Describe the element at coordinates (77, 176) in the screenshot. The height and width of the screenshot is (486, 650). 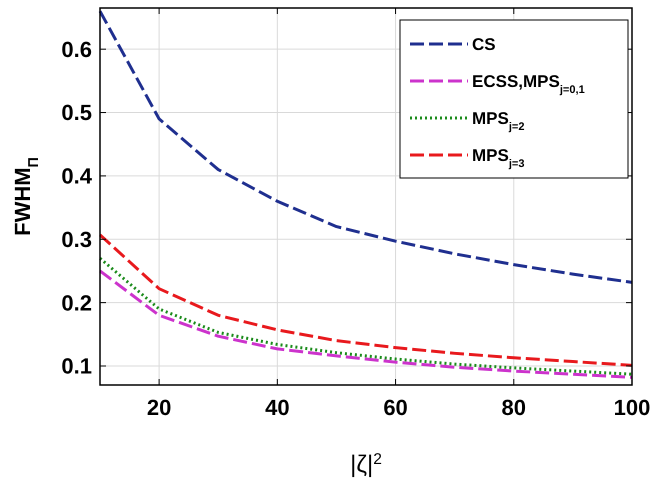
I see `y-tick-label: 0.4` at that location.